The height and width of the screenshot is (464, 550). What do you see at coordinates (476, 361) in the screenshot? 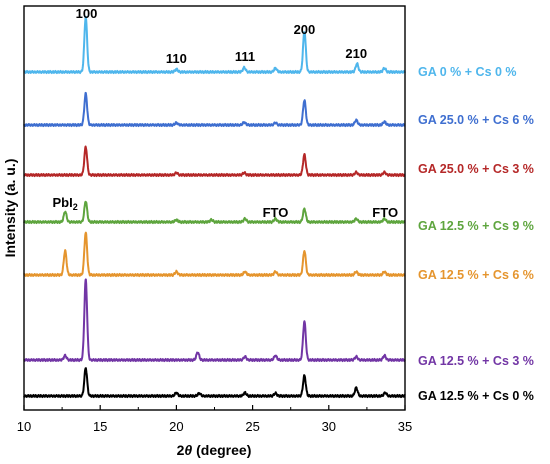
I see `series-label: GA 12.5 % + Cs 3 %` at bounding box center [476, 361].